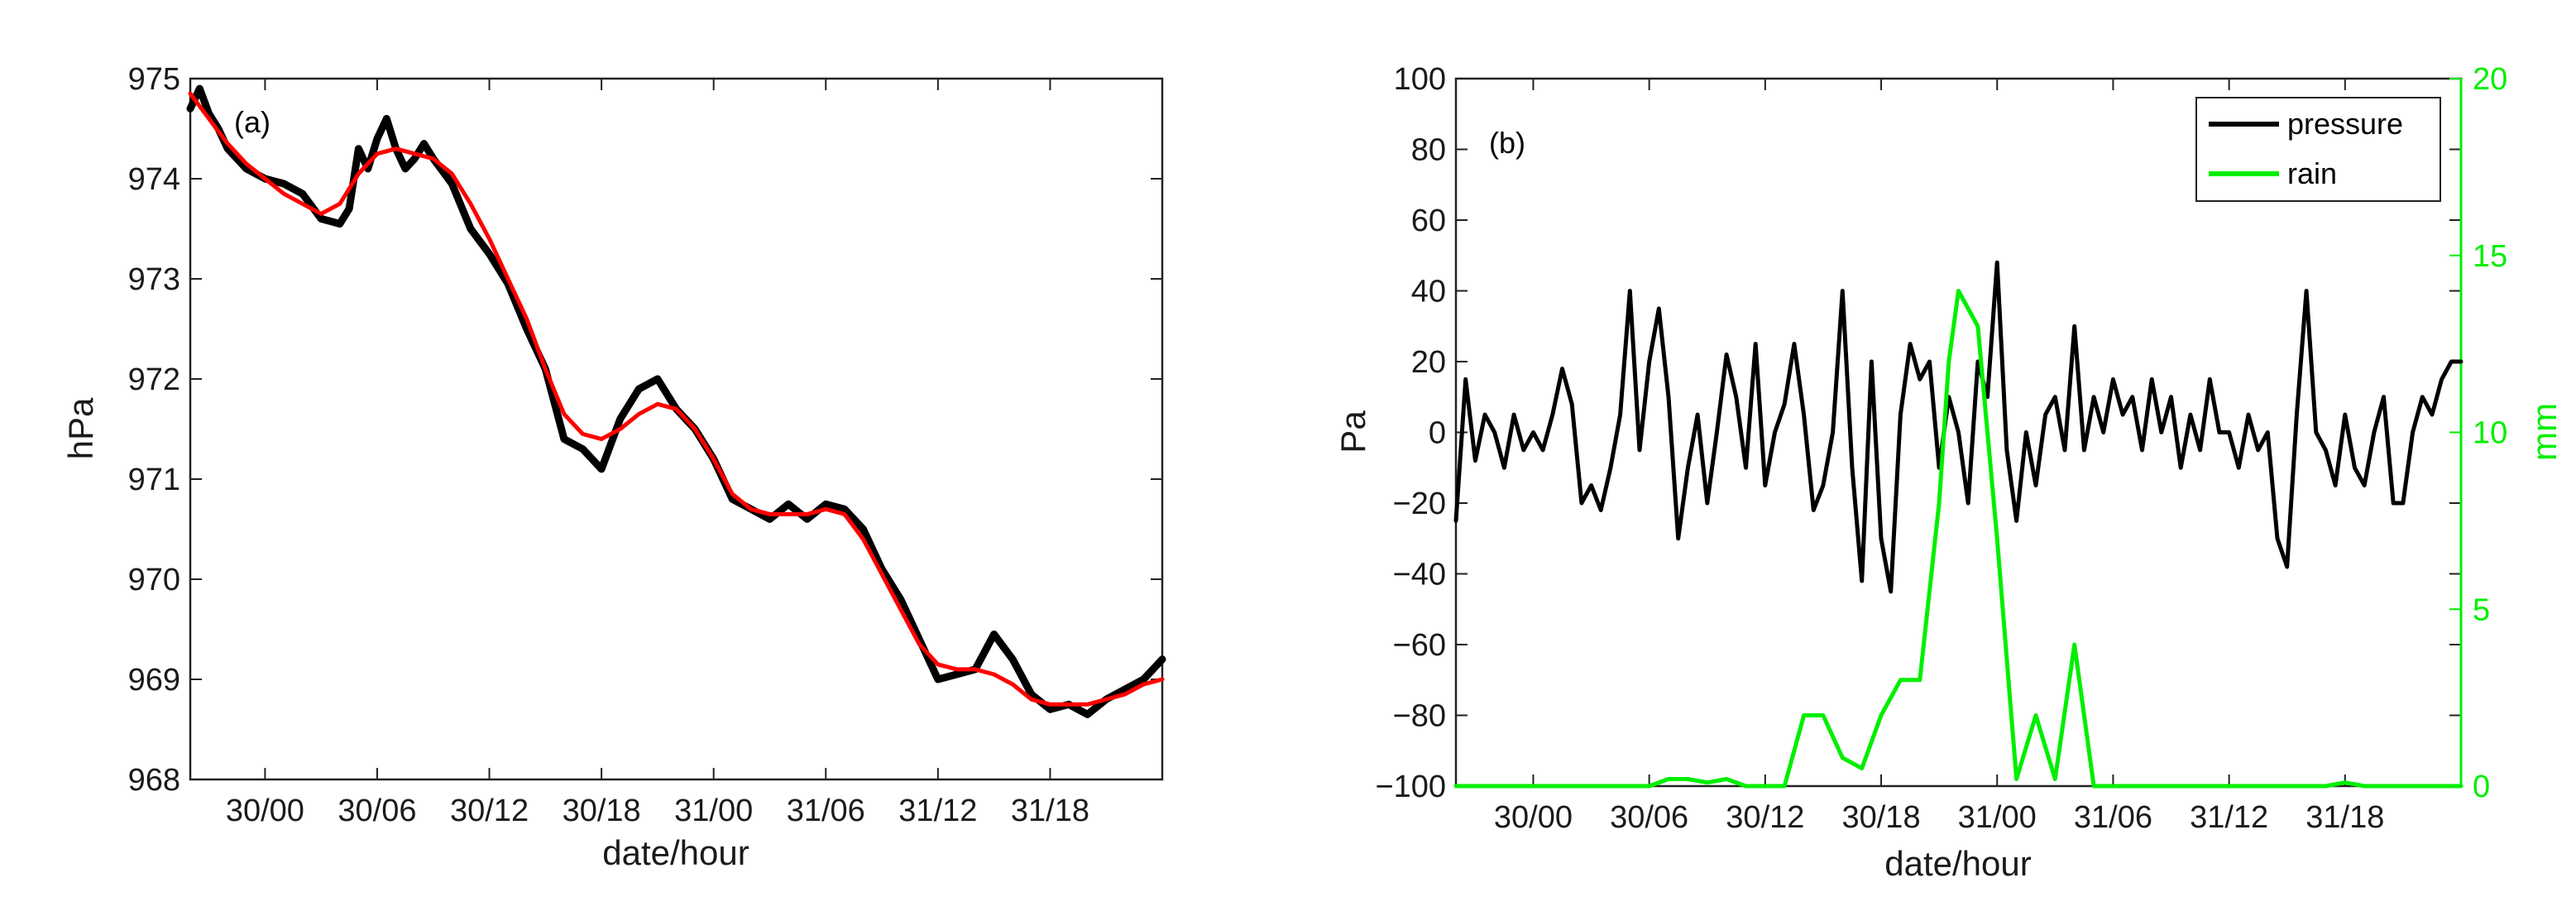  I want to click on right-y-tick-label: 5, so click(2481, 609).